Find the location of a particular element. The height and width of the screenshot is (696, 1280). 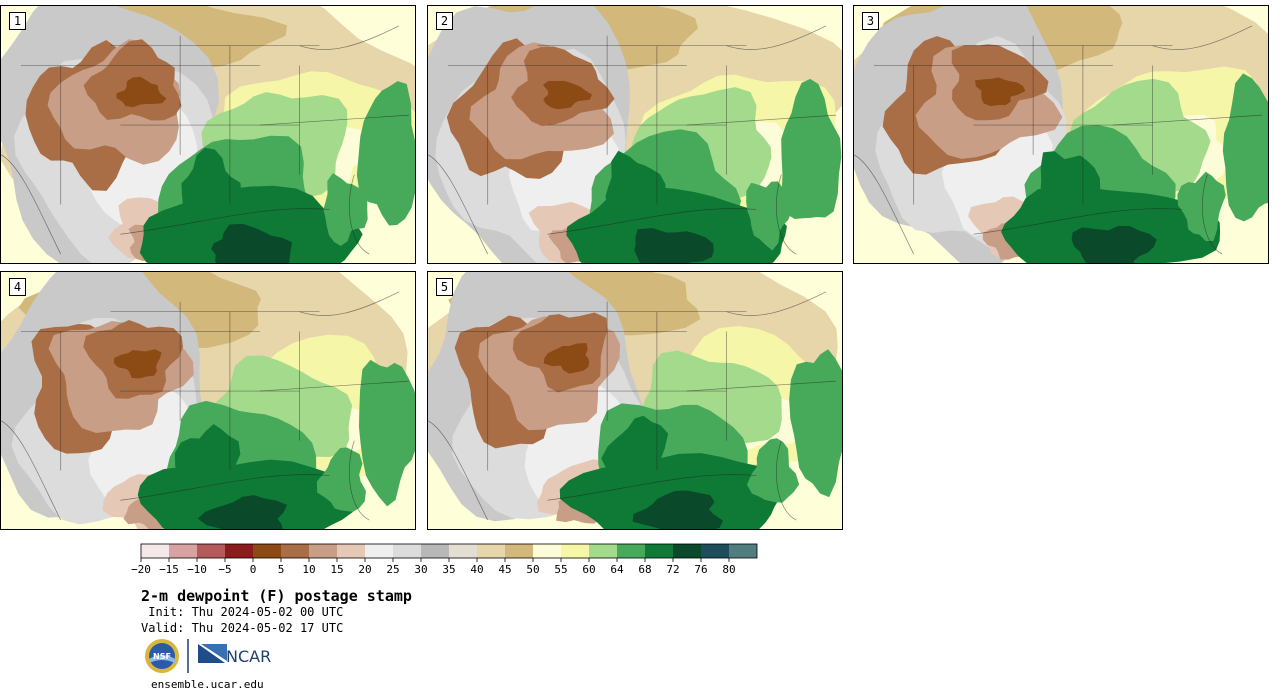

panel-number: 2 is located at coordinates (444, 21).